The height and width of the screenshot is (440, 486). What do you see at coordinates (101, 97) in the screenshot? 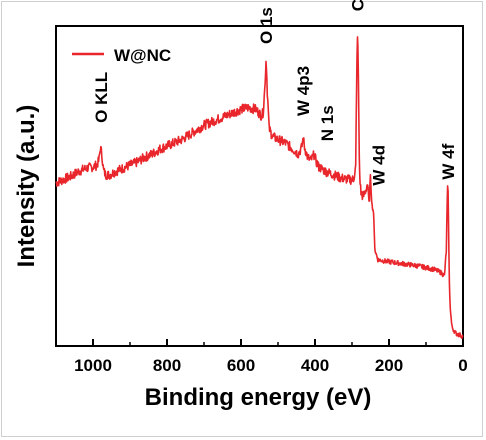
I see `peak-label: O KLL` at bounding box center [101, 97].